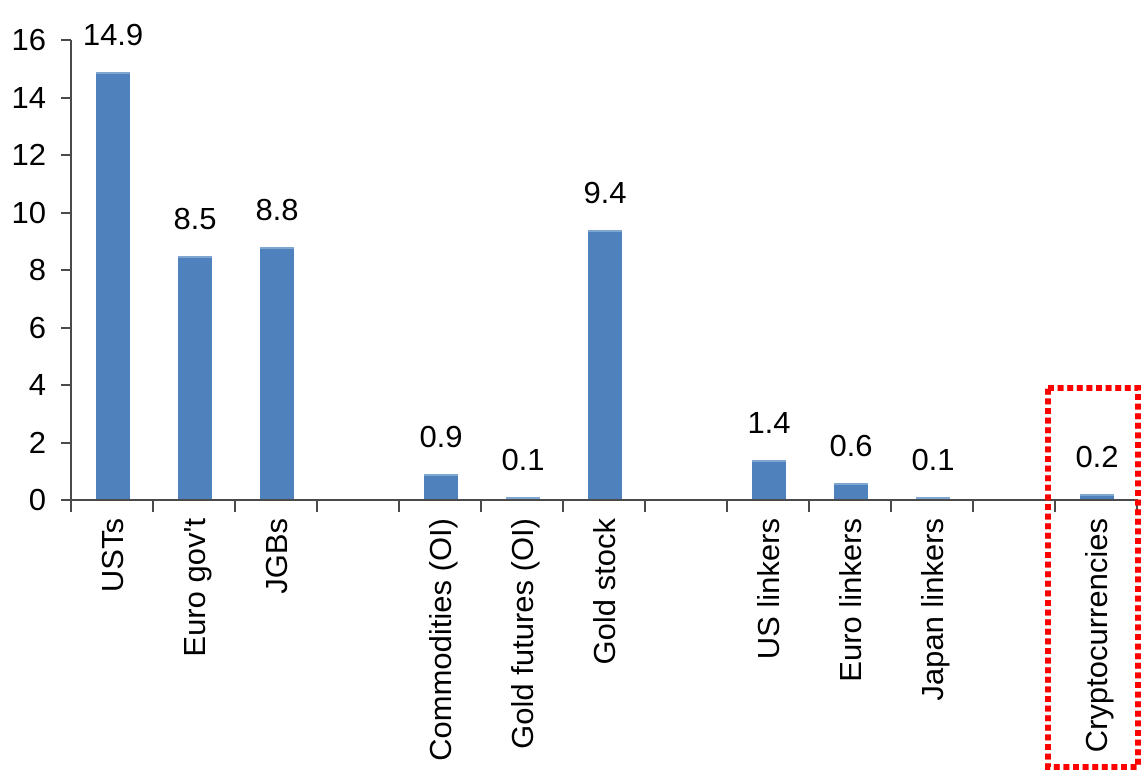 The image size is (1146, 780). I want to click on x-axis-line, so click(604, 500).